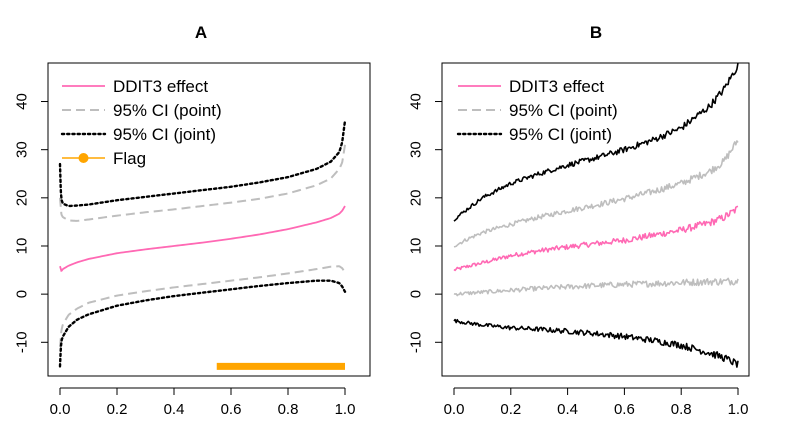 The image size is (789, 429). I want to click on legend: DDIT3 effect 95% CI (point) 95% CI (joint), so click(537, 110).